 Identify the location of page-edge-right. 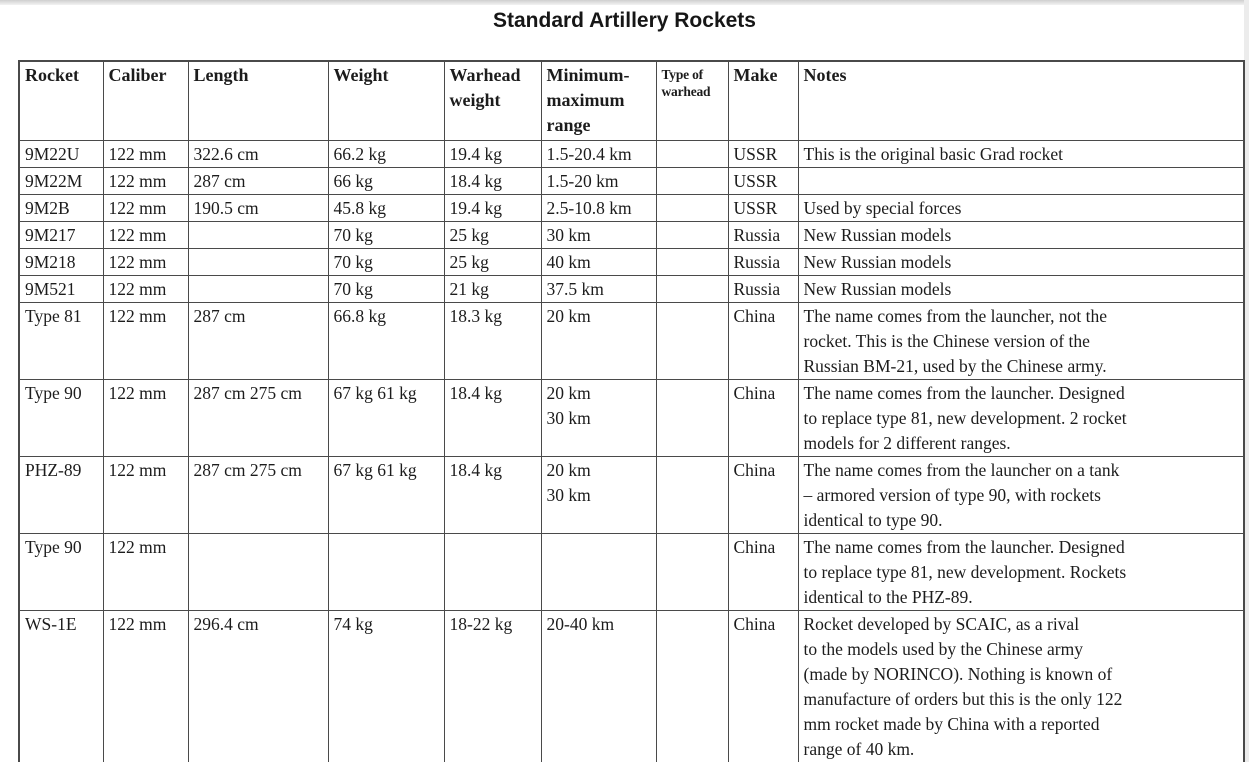
(1246, 381).